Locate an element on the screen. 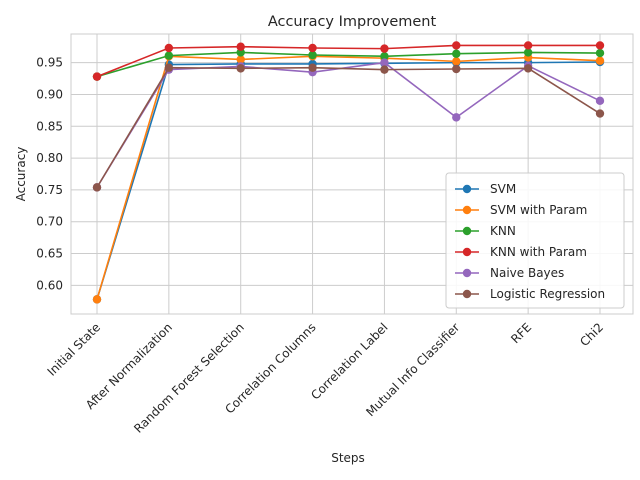 The image size is (640, 480). y-tick-label: 0.80 is located at coordinates (49, 158).